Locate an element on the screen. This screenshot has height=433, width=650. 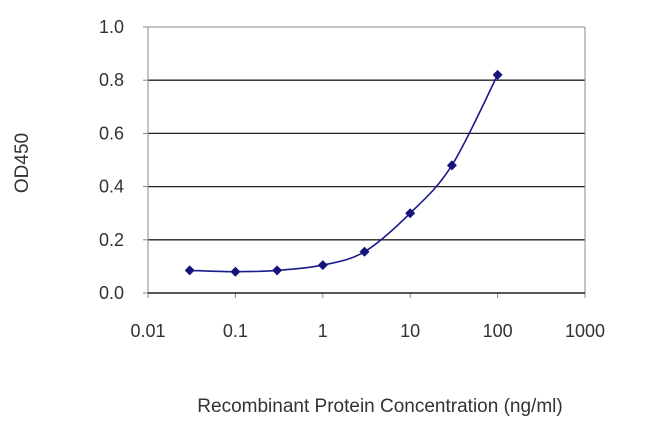
y-tick-label: 1.0 is located at coordinates (111, 27).